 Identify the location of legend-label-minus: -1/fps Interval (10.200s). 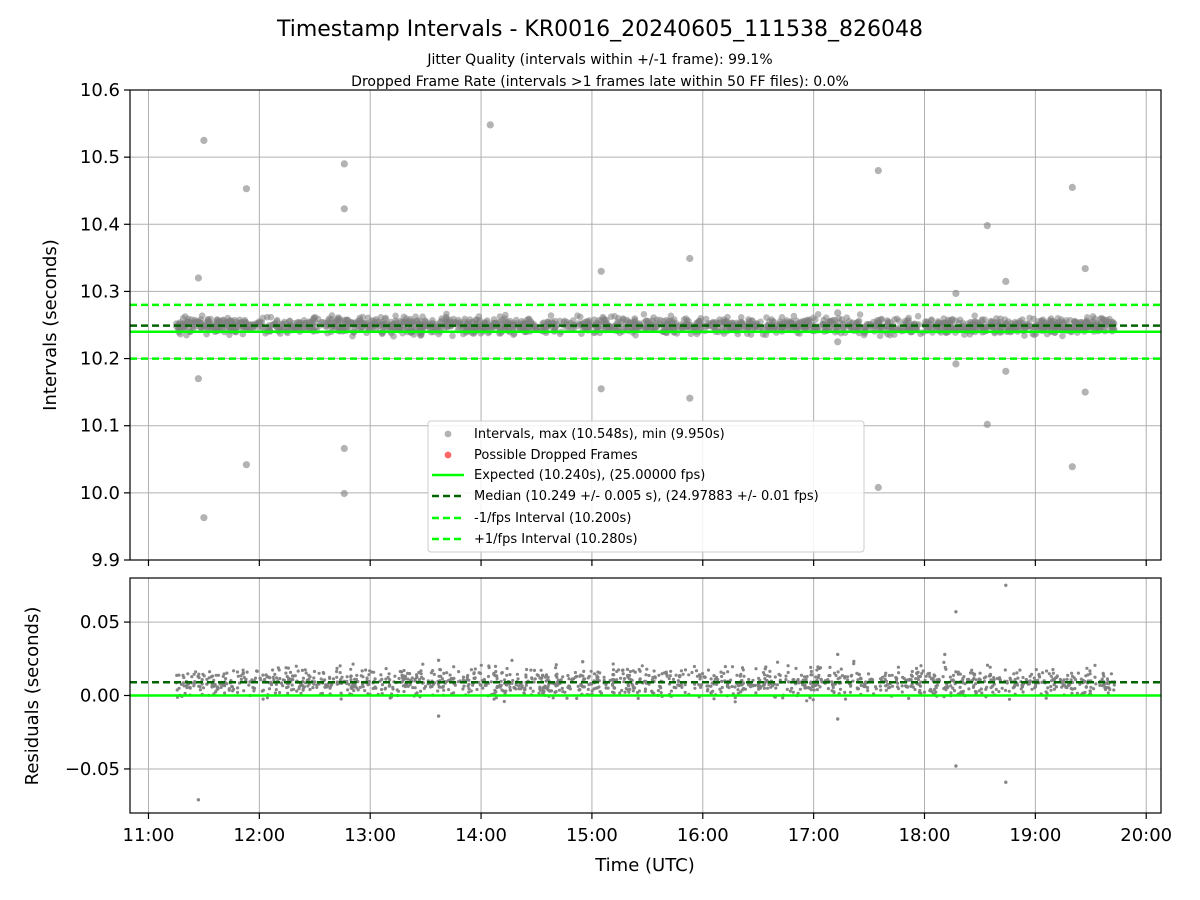
(552, 518).